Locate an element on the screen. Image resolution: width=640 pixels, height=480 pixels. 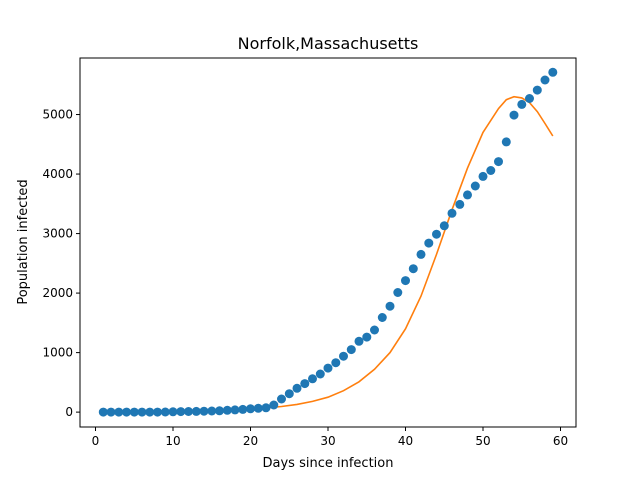
x-tick-label: 30 is located at coordinates (327, 441).